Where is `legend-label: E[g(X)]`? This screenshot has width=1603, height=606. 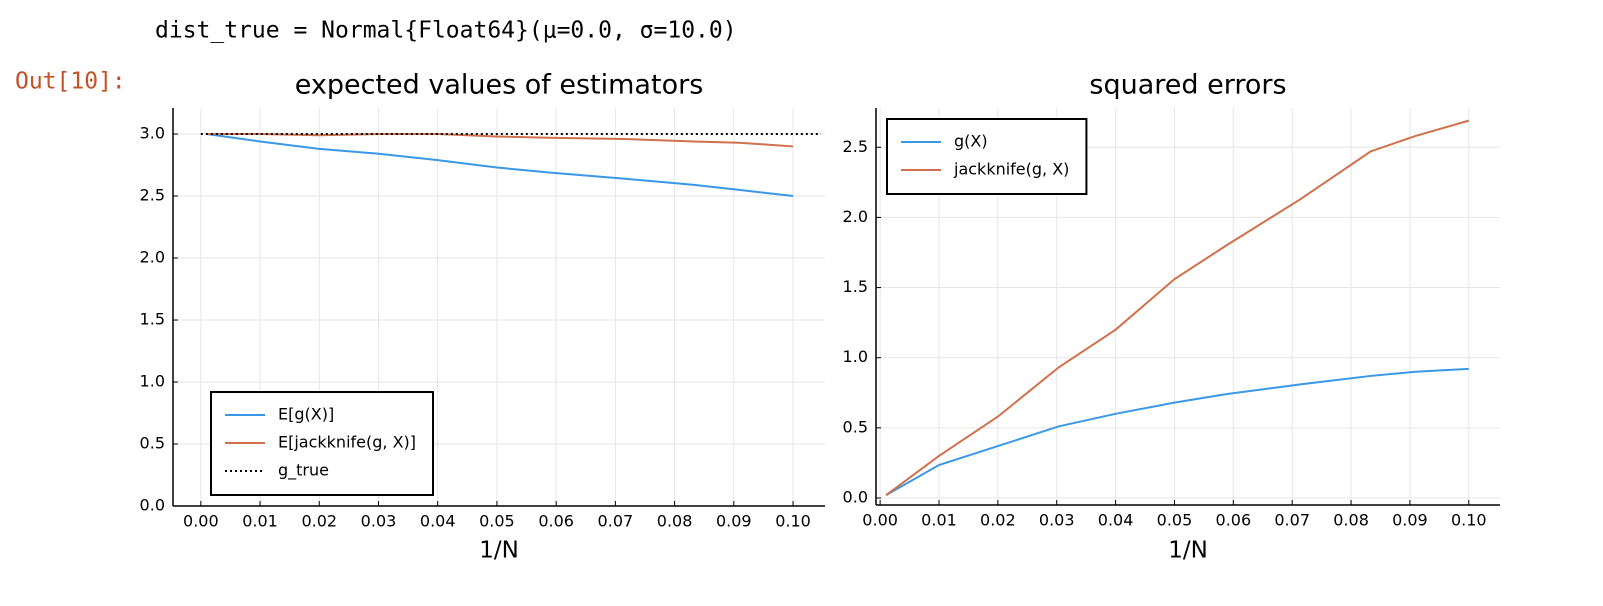
legend-label: E[g(X)] is located at coordinates (306, 414).